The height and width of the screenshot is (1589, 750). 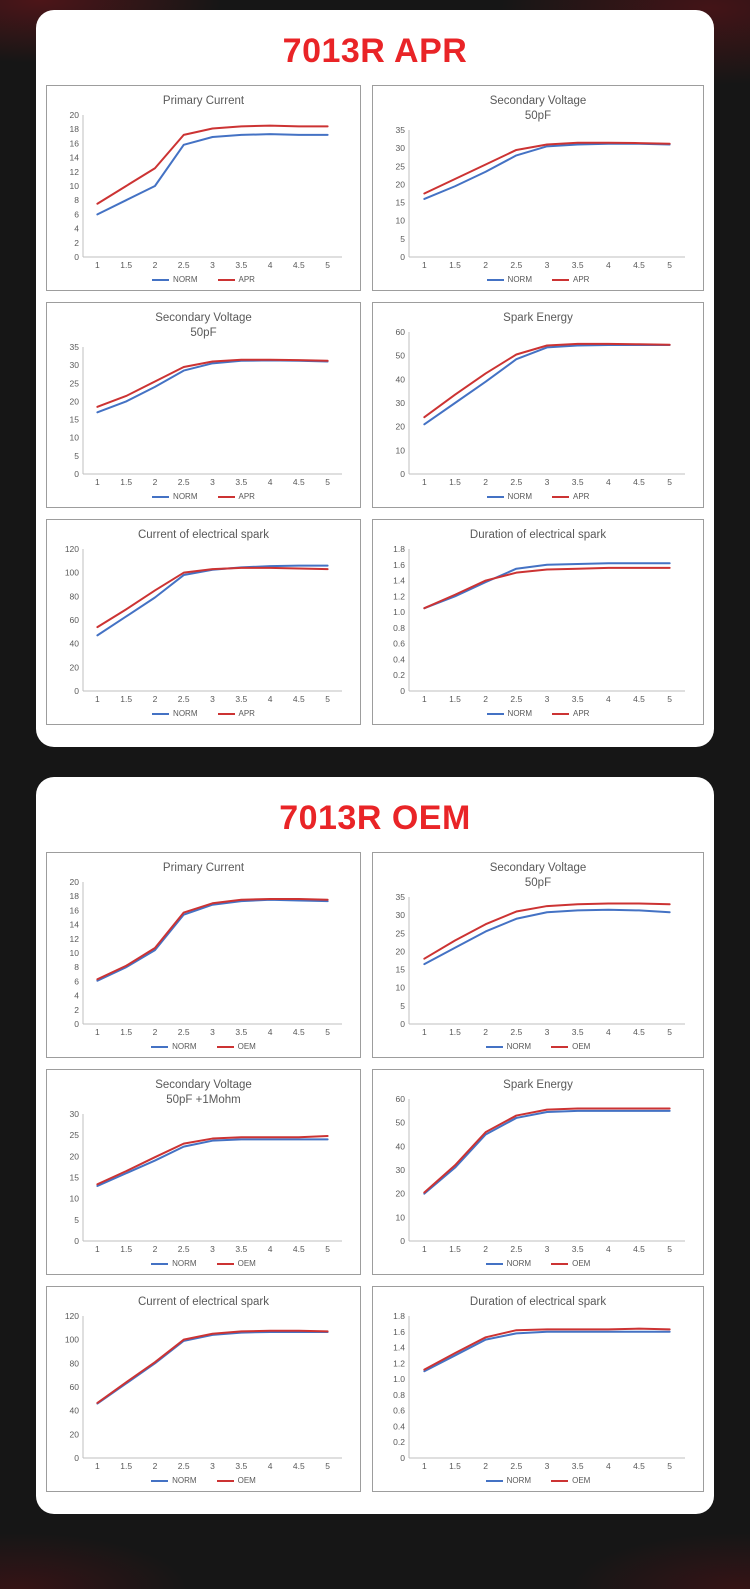 I want to click on legend-label: NORM, so click(x=519, y=1480).